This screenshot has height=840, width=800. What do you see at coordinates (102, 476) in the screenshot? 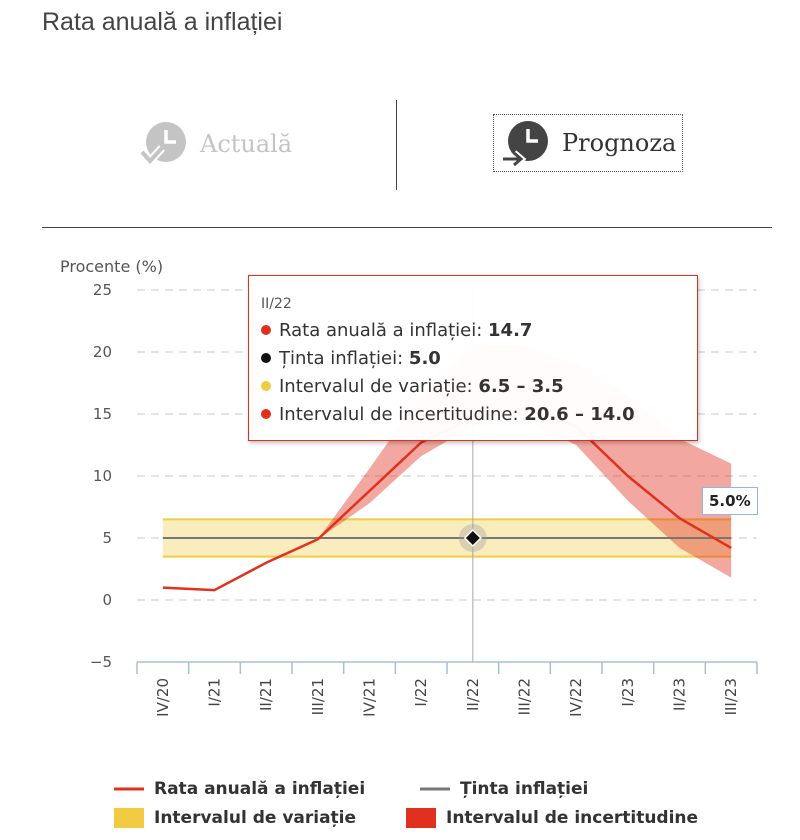
I see `y-tick-label: 10` at bounding box center [102, 476].